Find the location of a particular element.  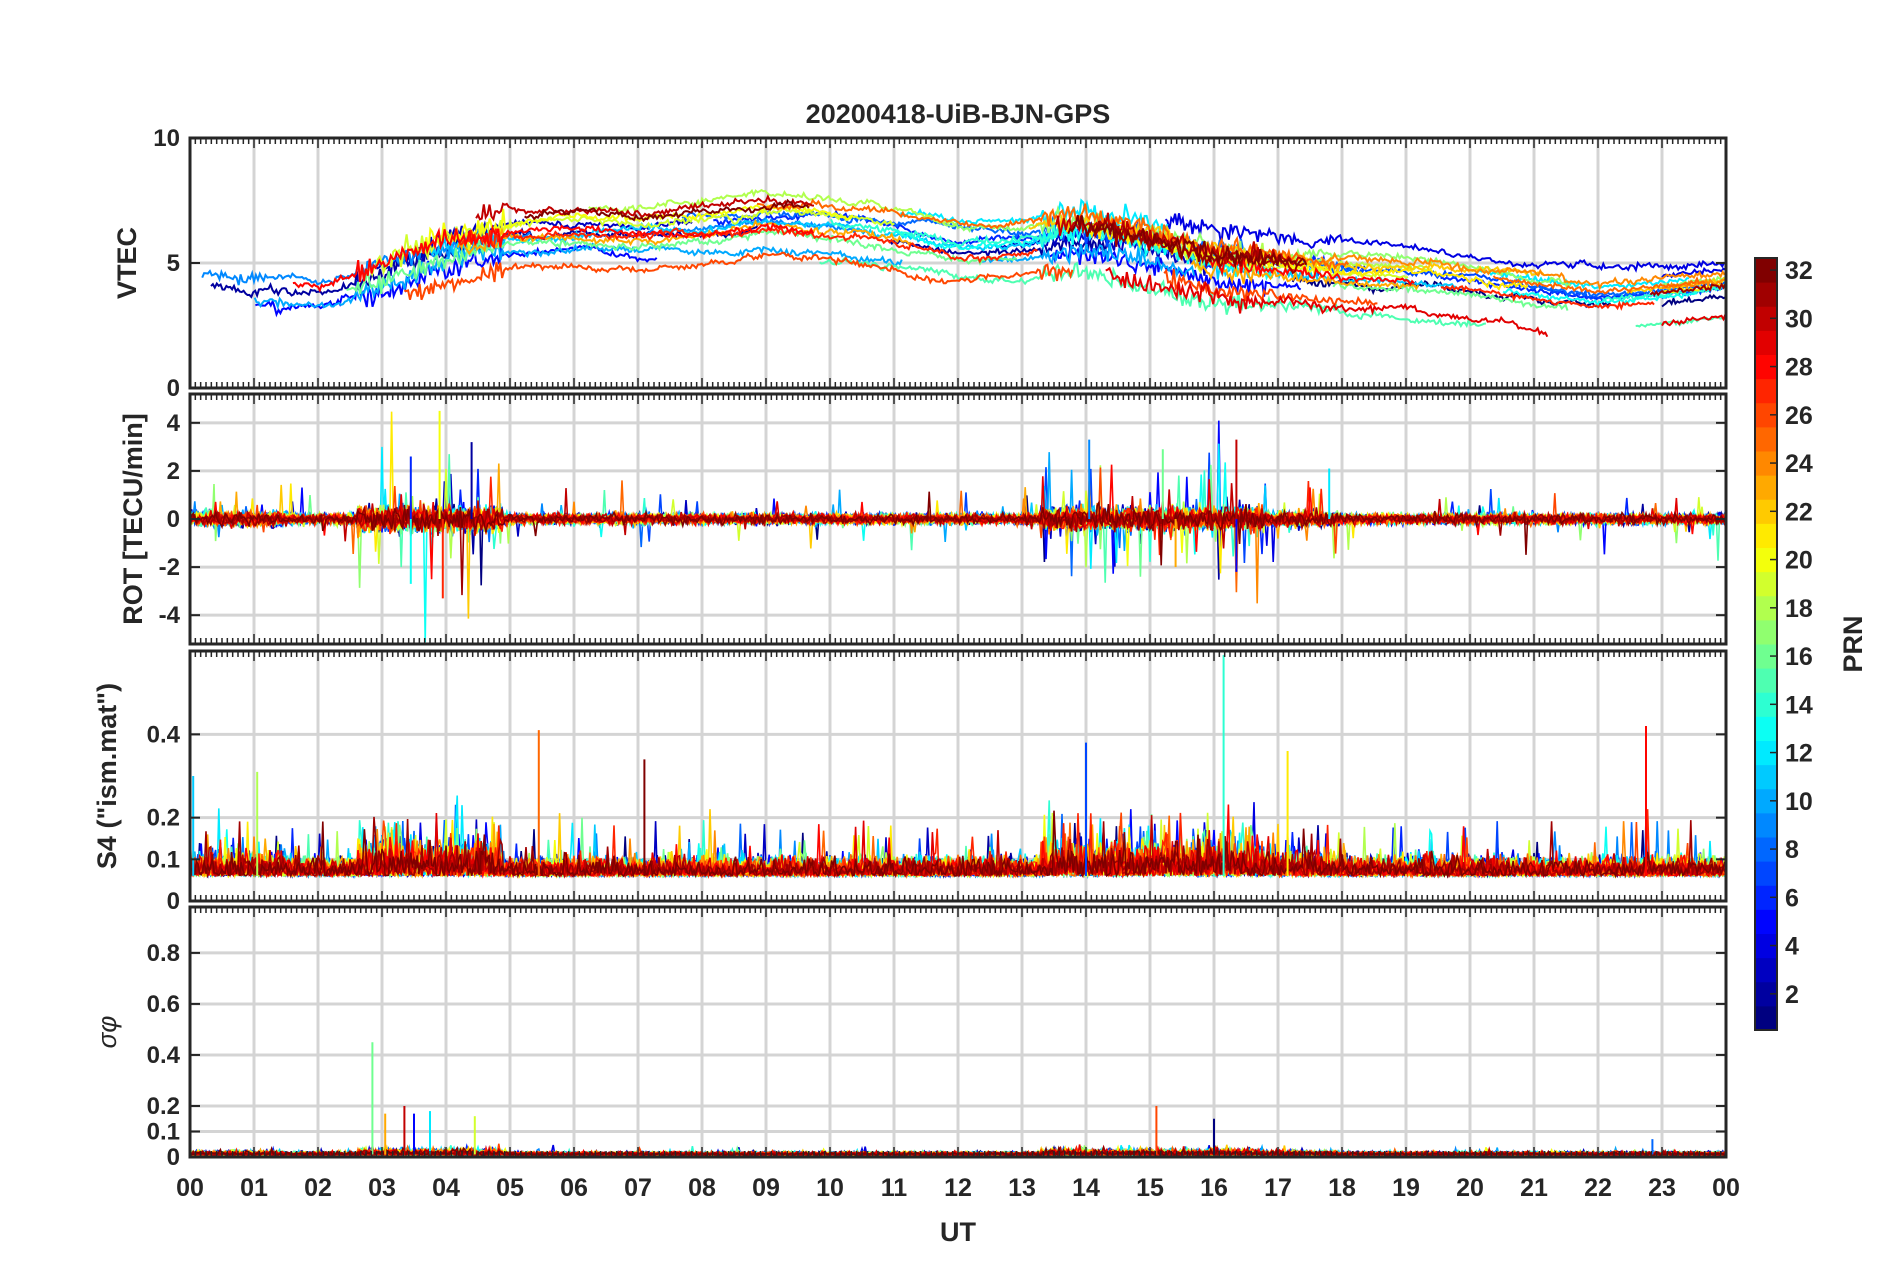

s4-y-tick-label: 0.4 is located at coordinates (164, 734).